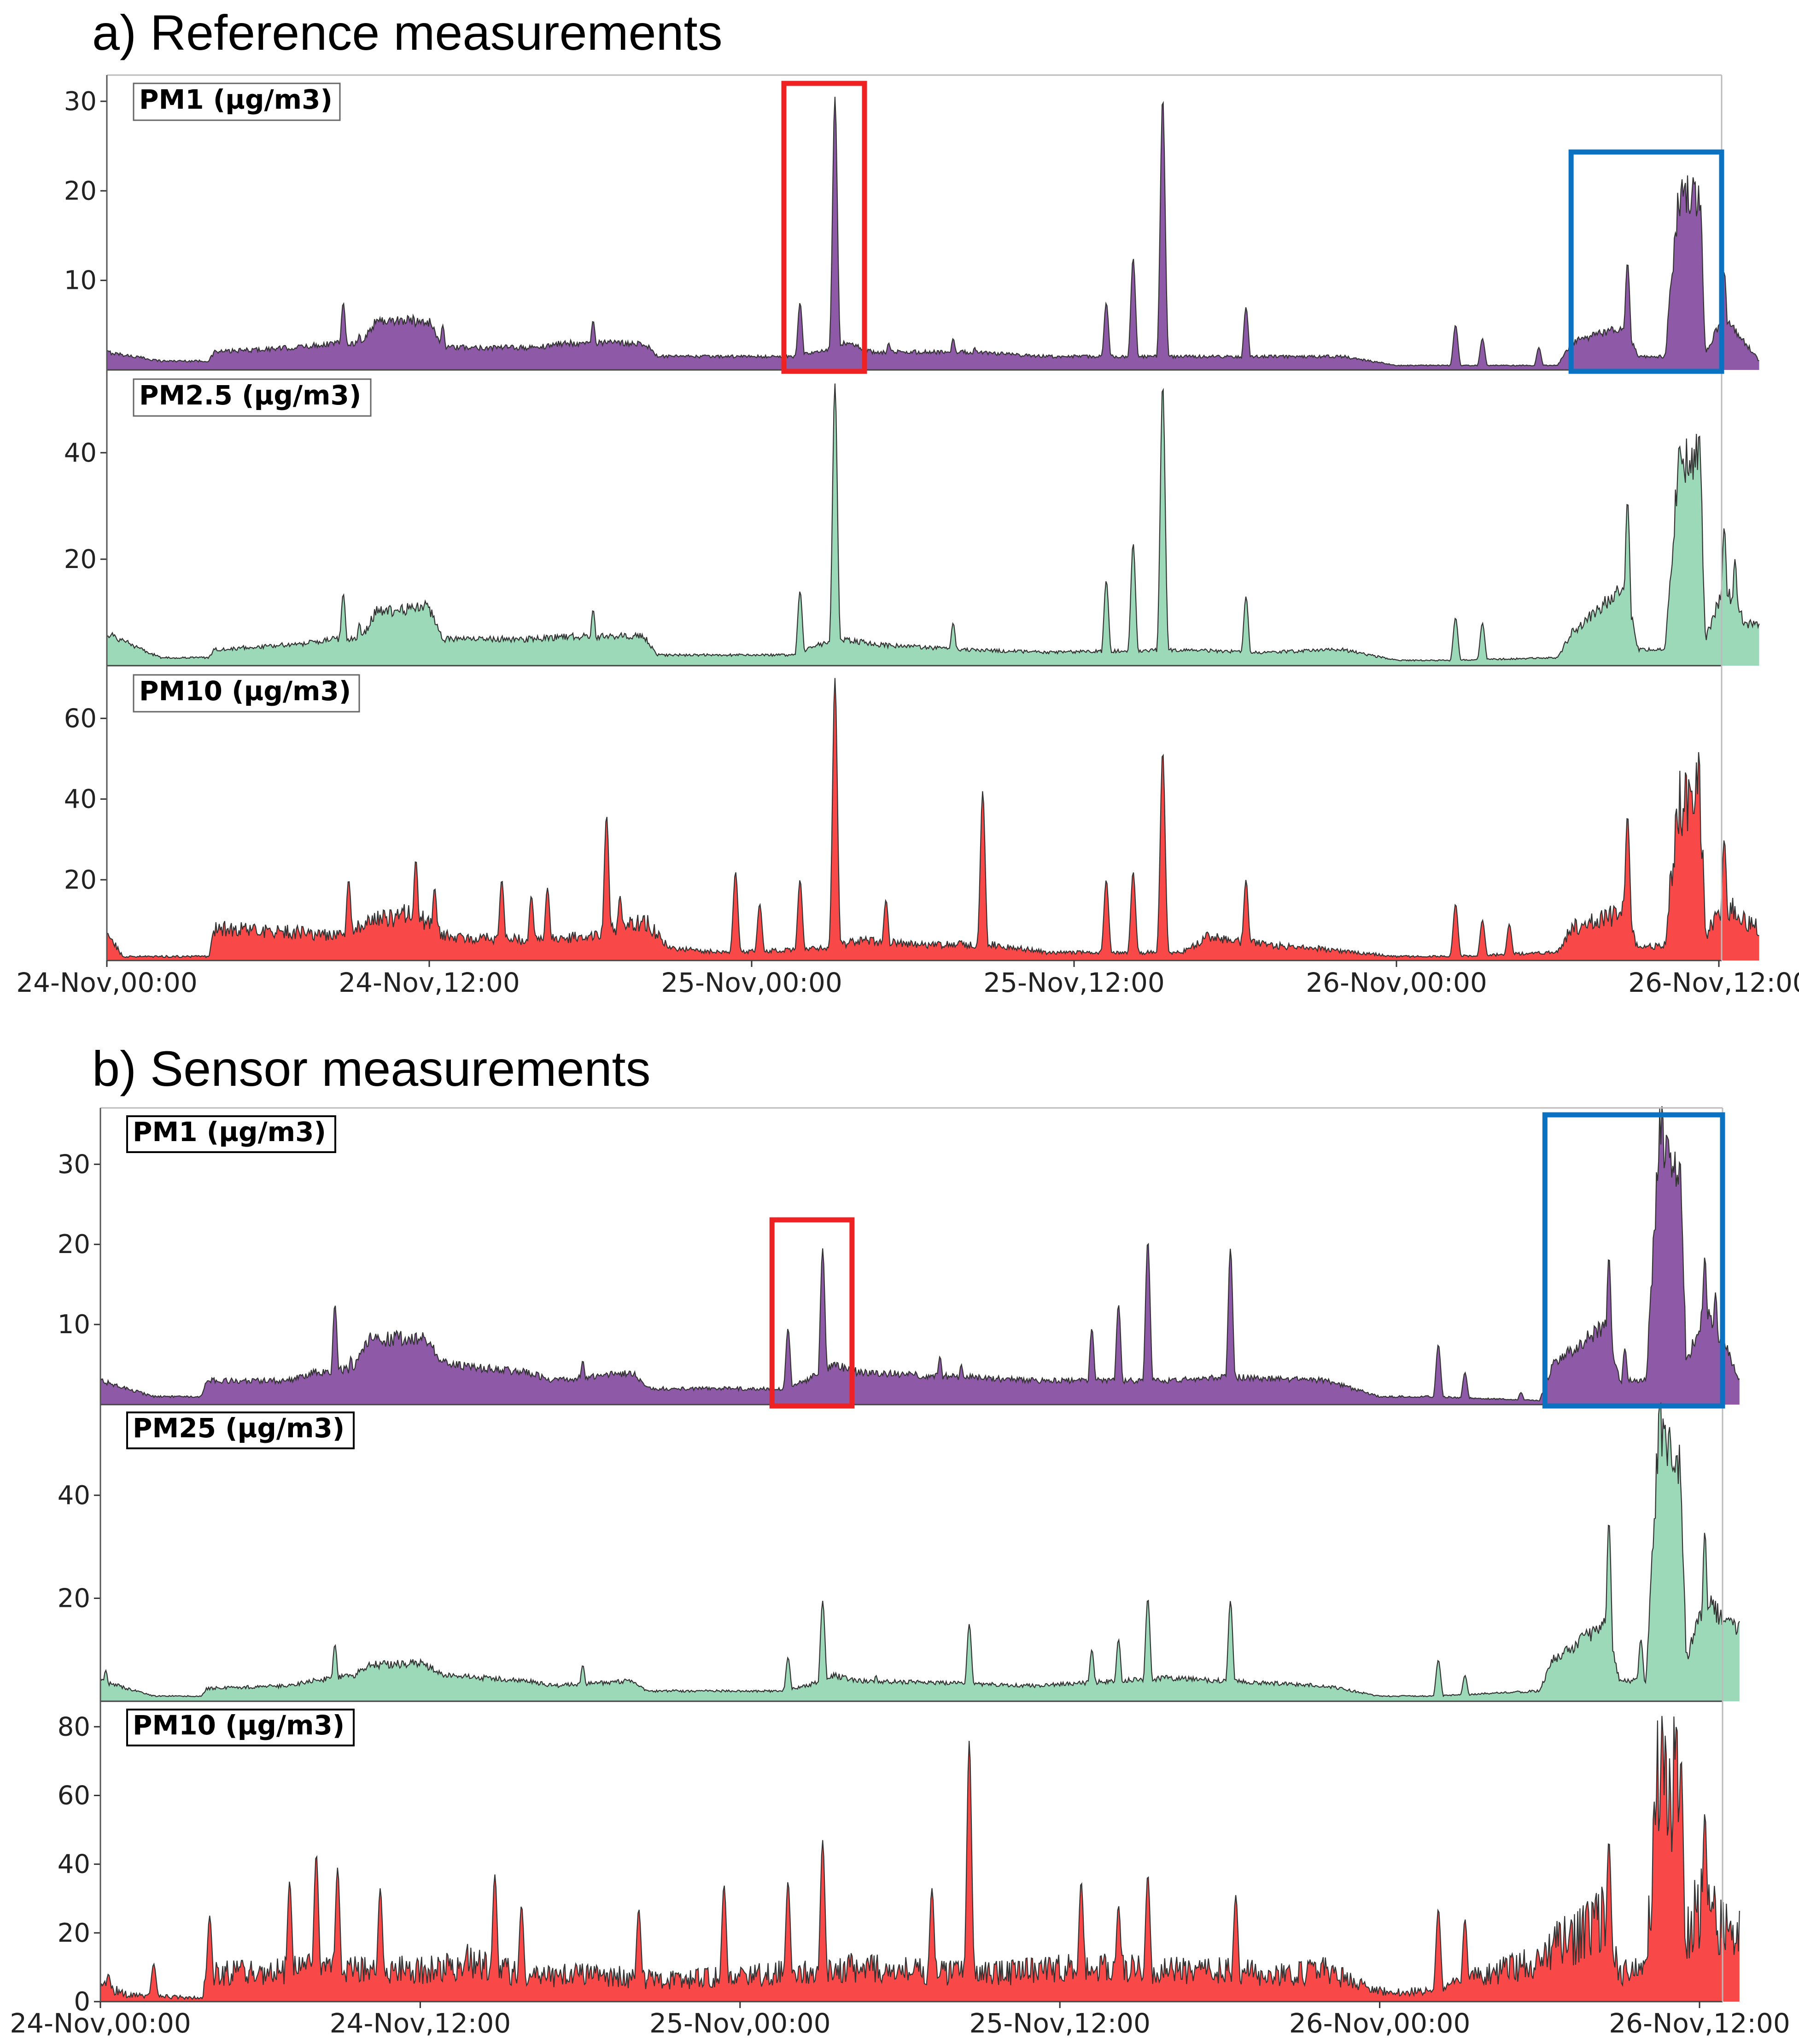 This screenshot has height=2044, width=1799. What do you see at coordinates (824, 227) in the screenshot?
I see `highlight-box-red-a` at bounding box center [824, 227].